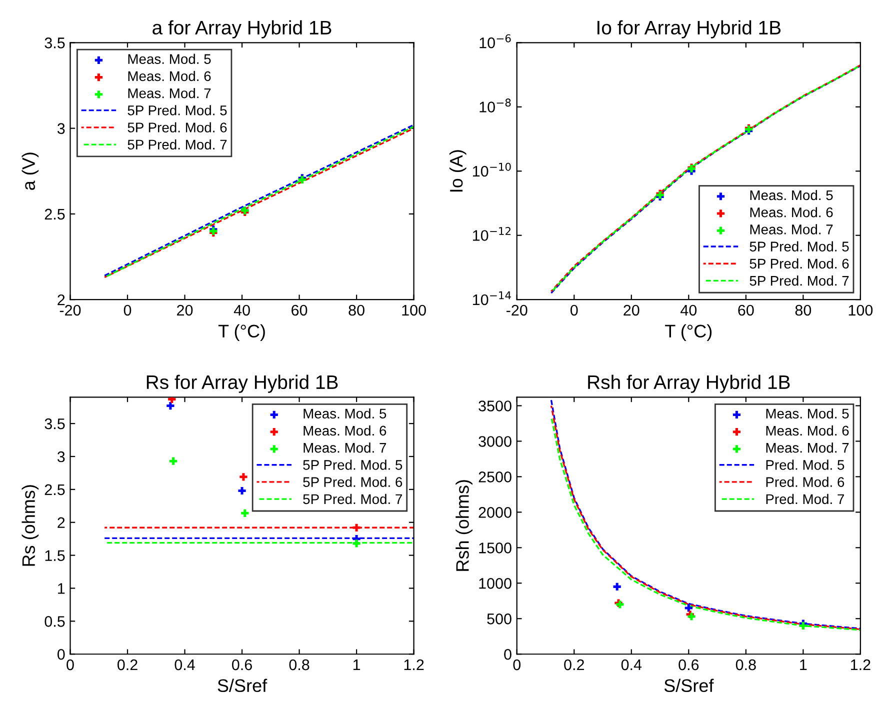 This screenshot has height=711, width=878. I want to click on y-axis-title: Rsh (ohms), so click(464, 525).